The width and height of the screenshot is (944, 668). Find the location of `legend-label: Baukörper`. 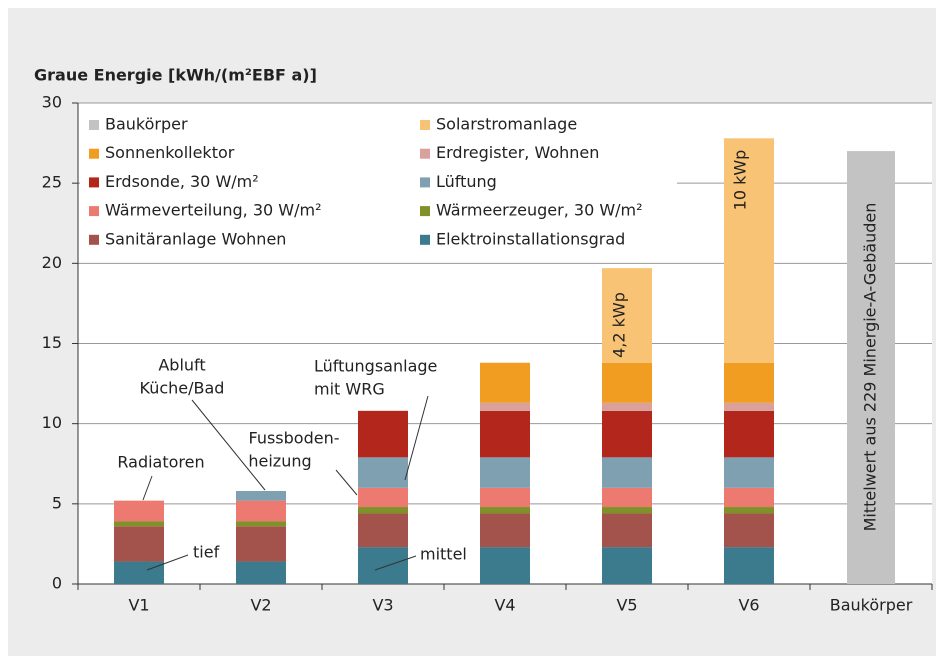

legend-label: Baukörper is located at coordinates (146, 124).